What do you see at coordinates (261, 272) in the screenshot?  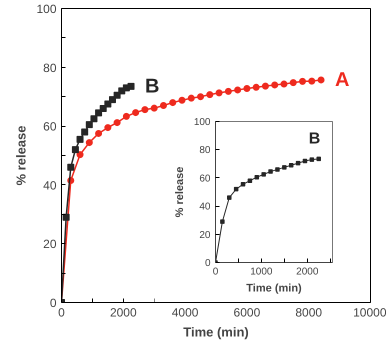 I see `x-tick-label: 1000` at bounding box center [261, 272].